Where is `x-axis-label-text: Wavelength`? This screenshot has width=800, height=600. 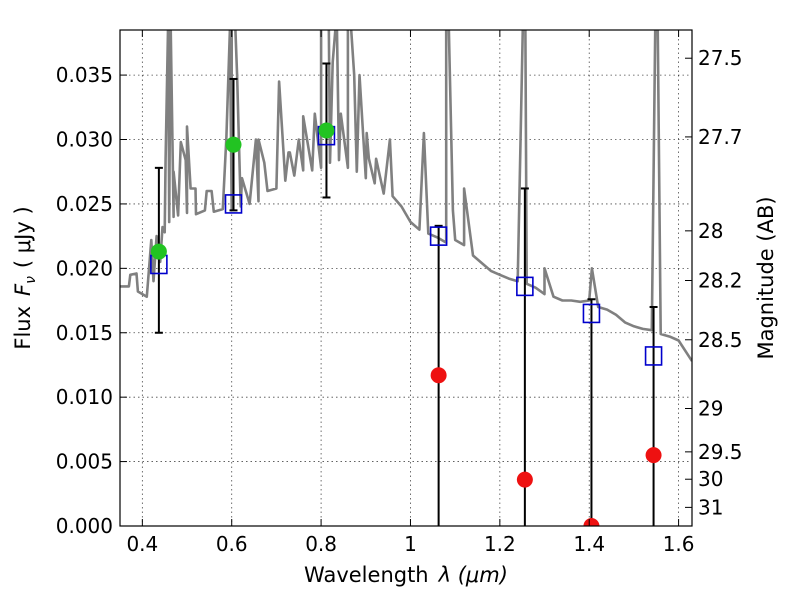 x-axis-label-text: Wavelength is located at coordinates (366, 575).